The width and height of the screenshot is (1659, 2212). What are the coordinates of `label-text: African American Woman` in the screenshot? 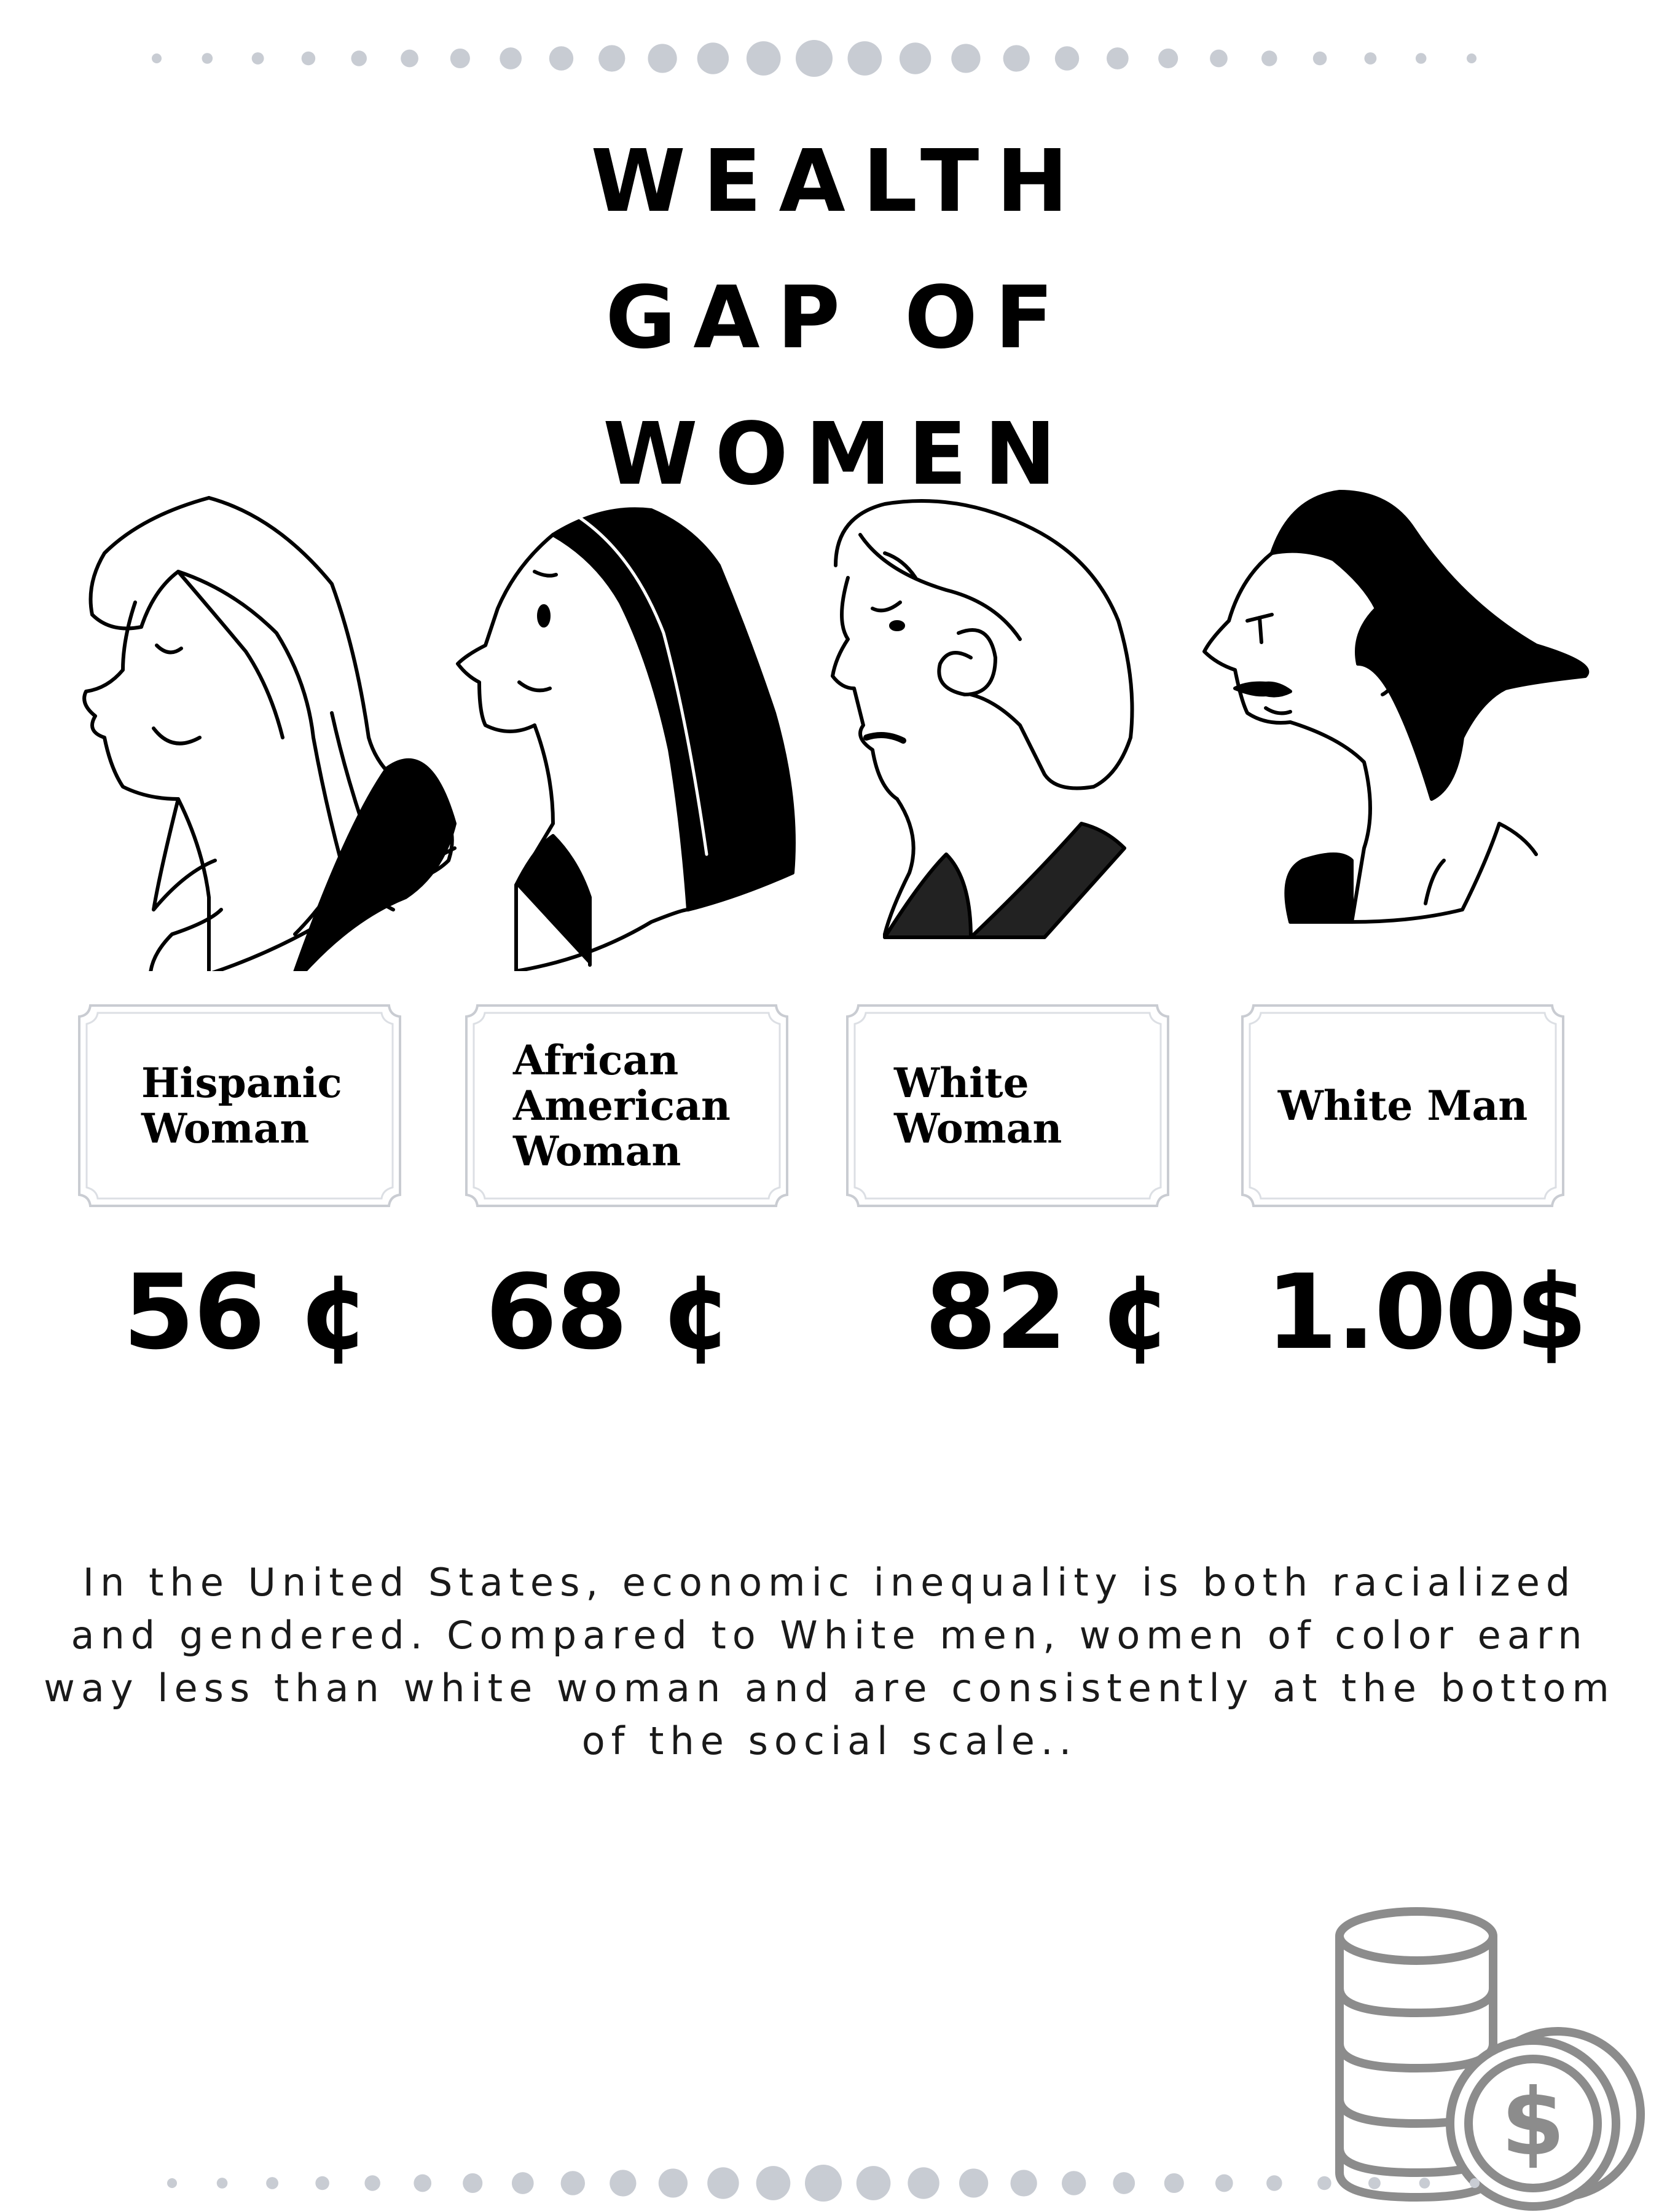 It's located at (627, 1105).